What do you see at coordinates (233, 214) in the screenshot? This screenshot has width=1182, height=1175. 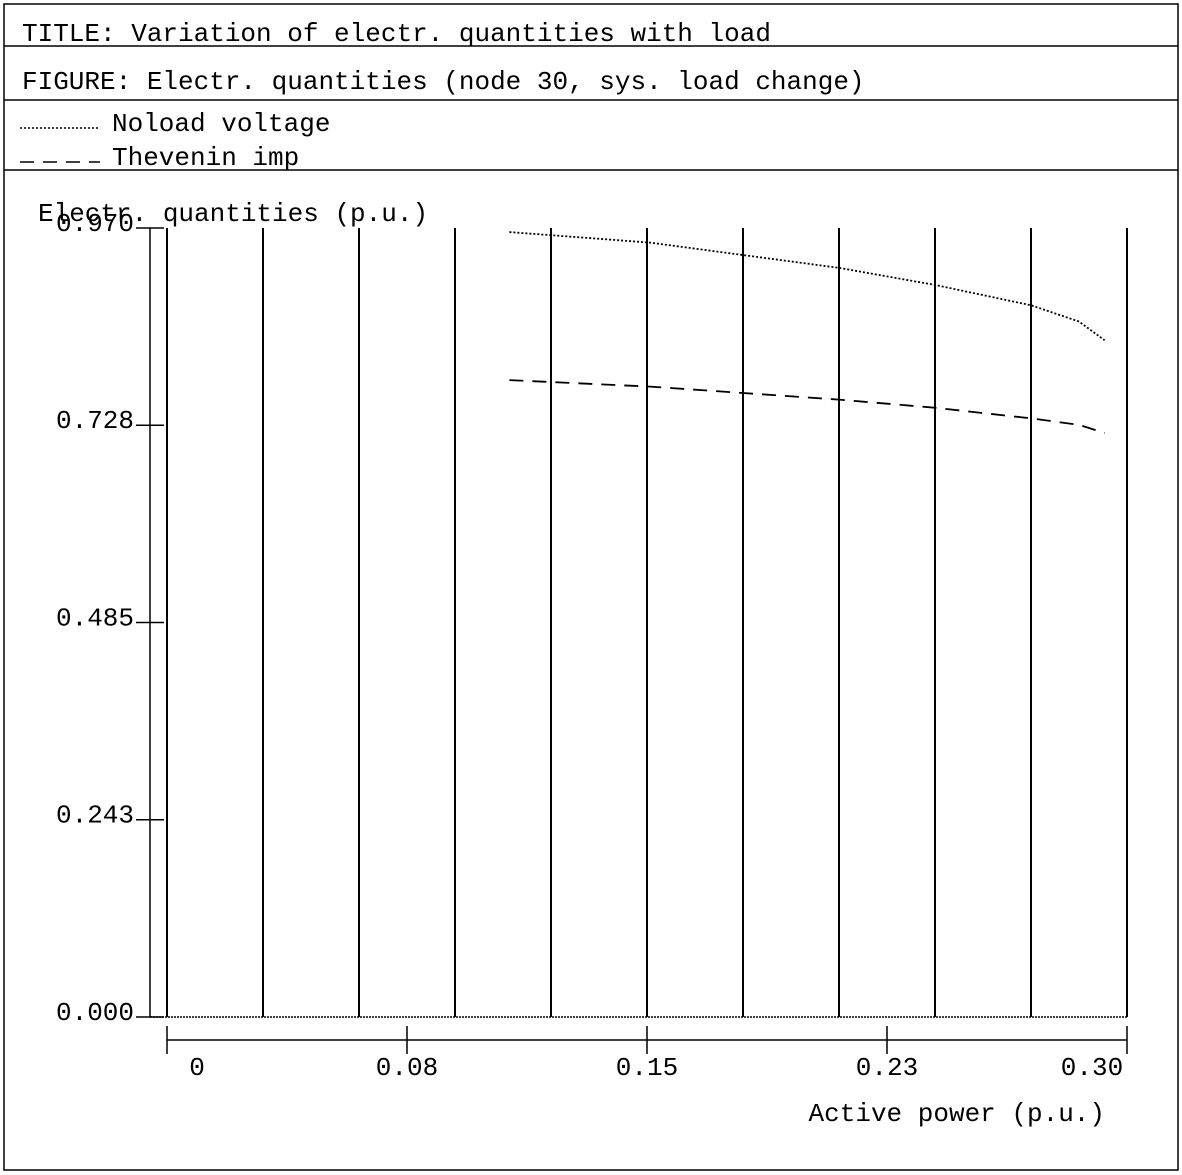 I see `y-axis-label: Electr. quantities (p.u.)` at bounding box center [233, 214].